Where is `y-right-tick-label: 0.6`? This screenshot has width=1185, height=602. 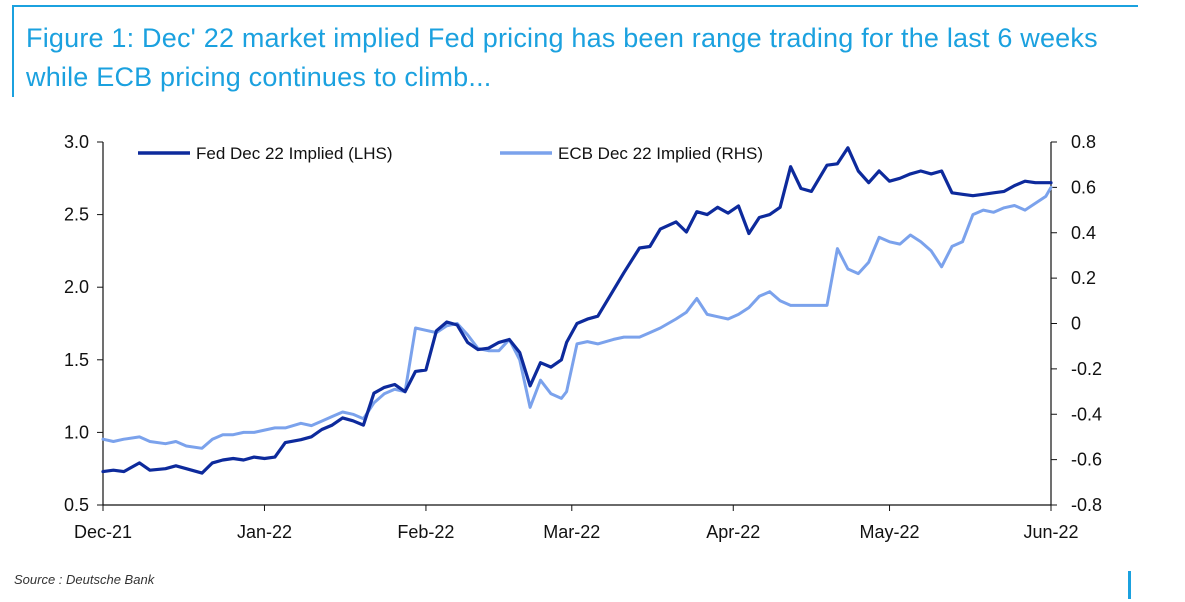 y-right-tick-label: 0.6 is located at coordinates (1083, 187).